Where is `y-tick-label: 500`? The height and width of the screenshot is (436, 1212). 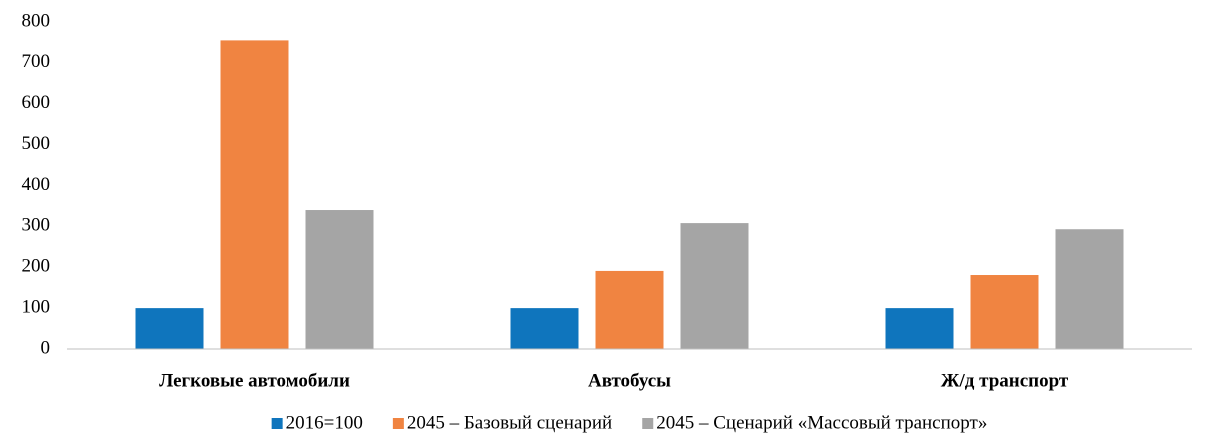 y-tick-label: 500 is located at coordinates (36, 143).